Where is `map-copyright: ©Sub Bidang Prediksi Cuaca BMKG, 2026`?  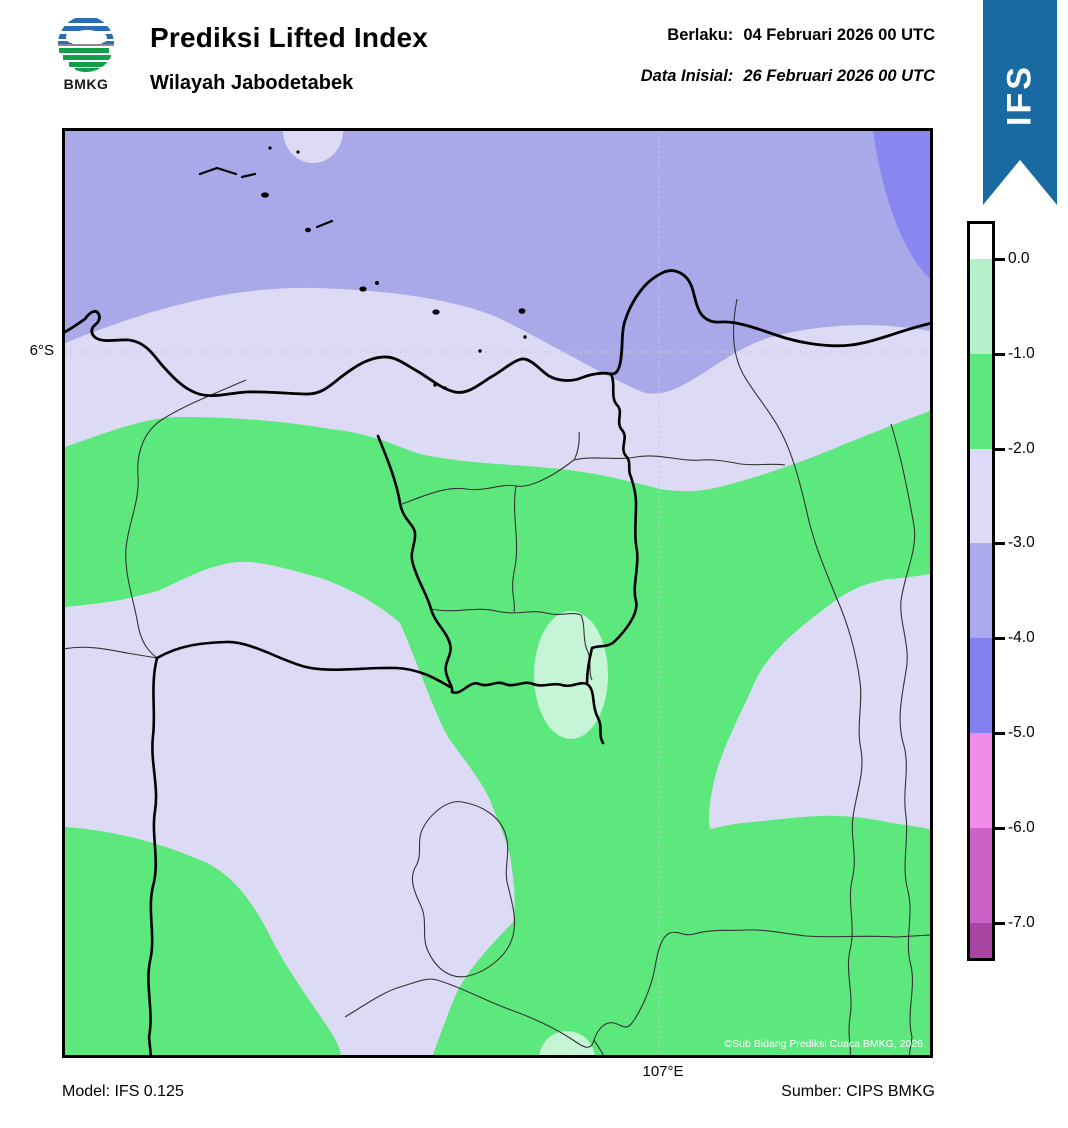
map-copyright: ©Sub Bidang Prediksi Cuaca BMKG, 2026 is located at coordinates (823, 1044).